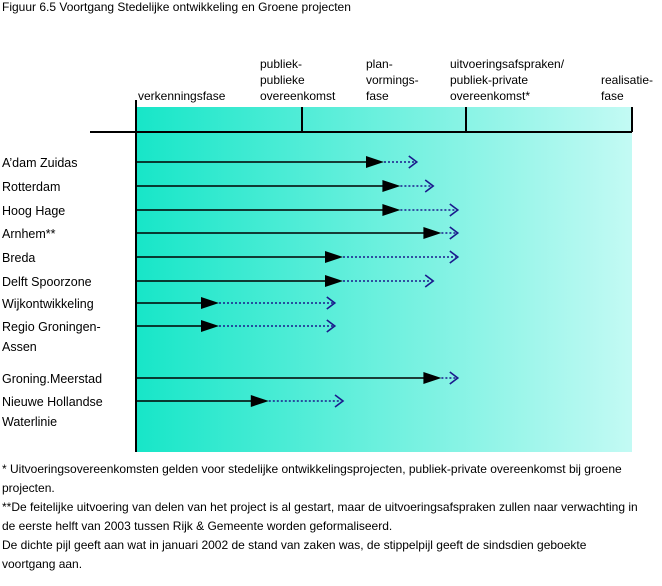 The height and width of the screenshot is (586, 662). I want to click on row-label: Groning.Meerstad, so click(52, 379).